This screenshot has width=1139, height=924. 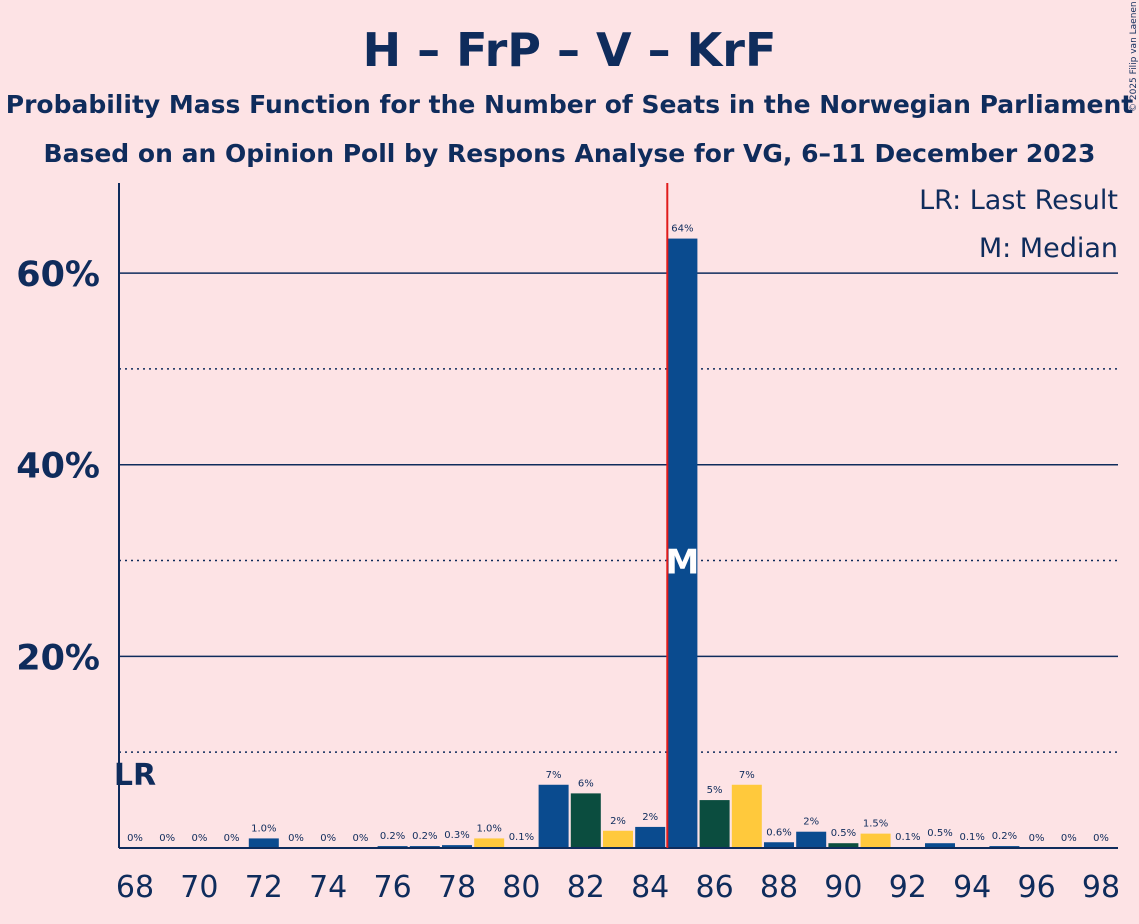 I want to click on bar-label-72: 1.0%, so click(x=263, y=828).